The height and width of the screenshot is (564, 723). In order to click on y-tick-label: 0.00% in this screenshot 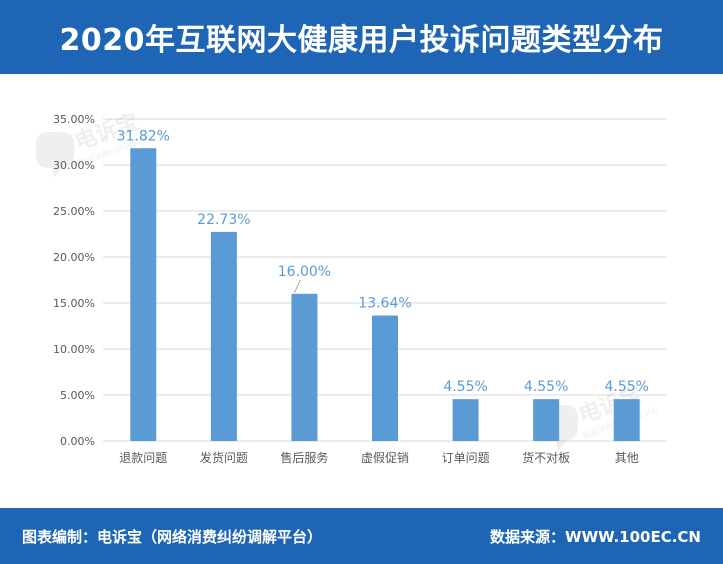, I will do `click(77, 441)`.